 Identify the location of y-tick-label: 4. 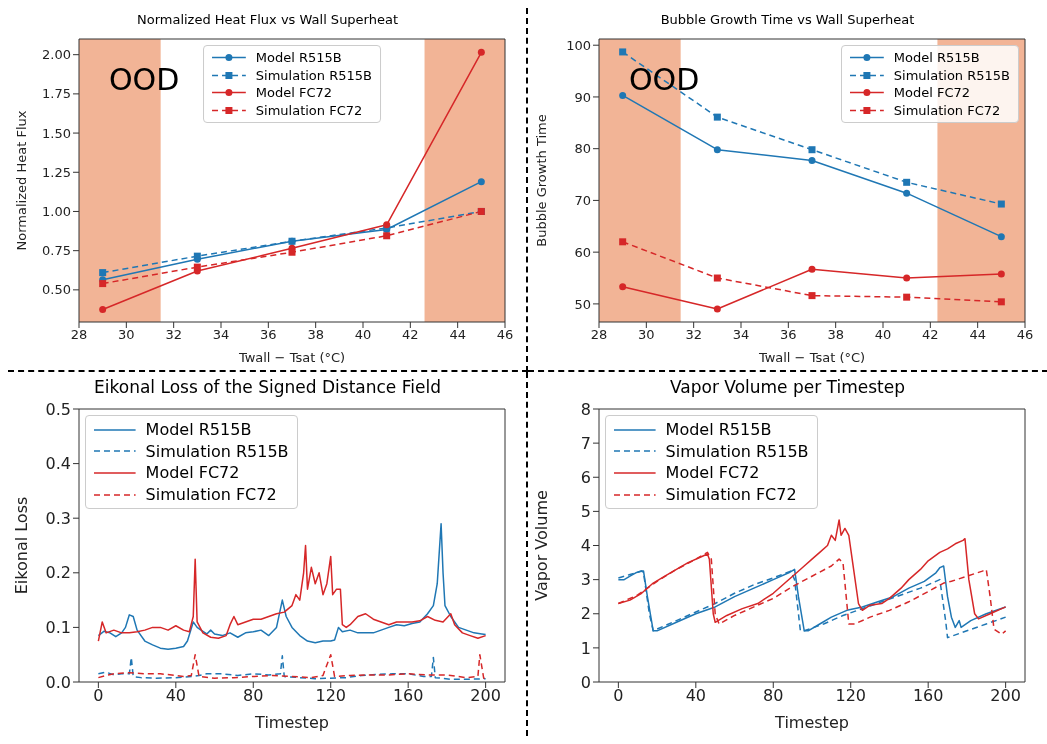
(585, 546).